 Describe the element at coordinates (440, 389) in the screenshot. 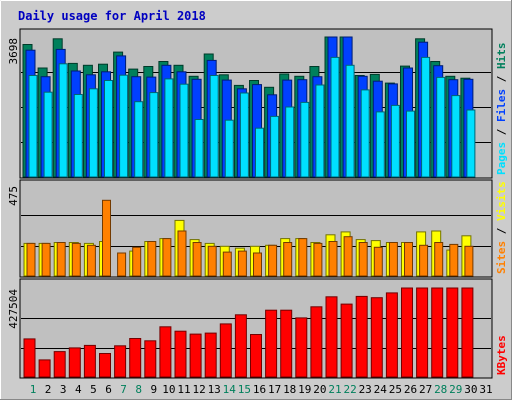

I see `x-tick-label-day-28: 28` at that location.